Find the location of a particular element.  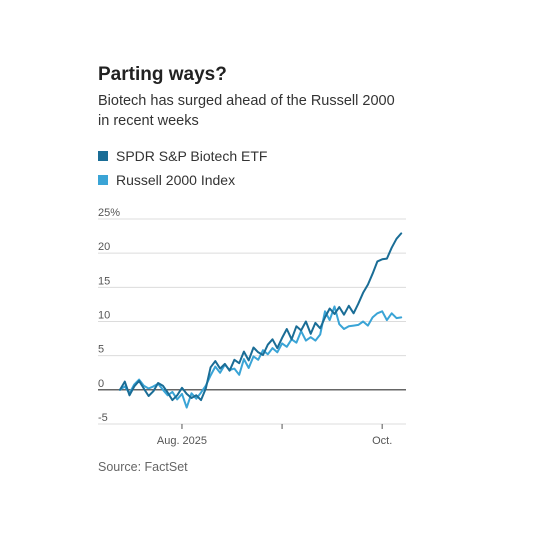

legend-swatch-biotech is located at coordinates (103, 156).